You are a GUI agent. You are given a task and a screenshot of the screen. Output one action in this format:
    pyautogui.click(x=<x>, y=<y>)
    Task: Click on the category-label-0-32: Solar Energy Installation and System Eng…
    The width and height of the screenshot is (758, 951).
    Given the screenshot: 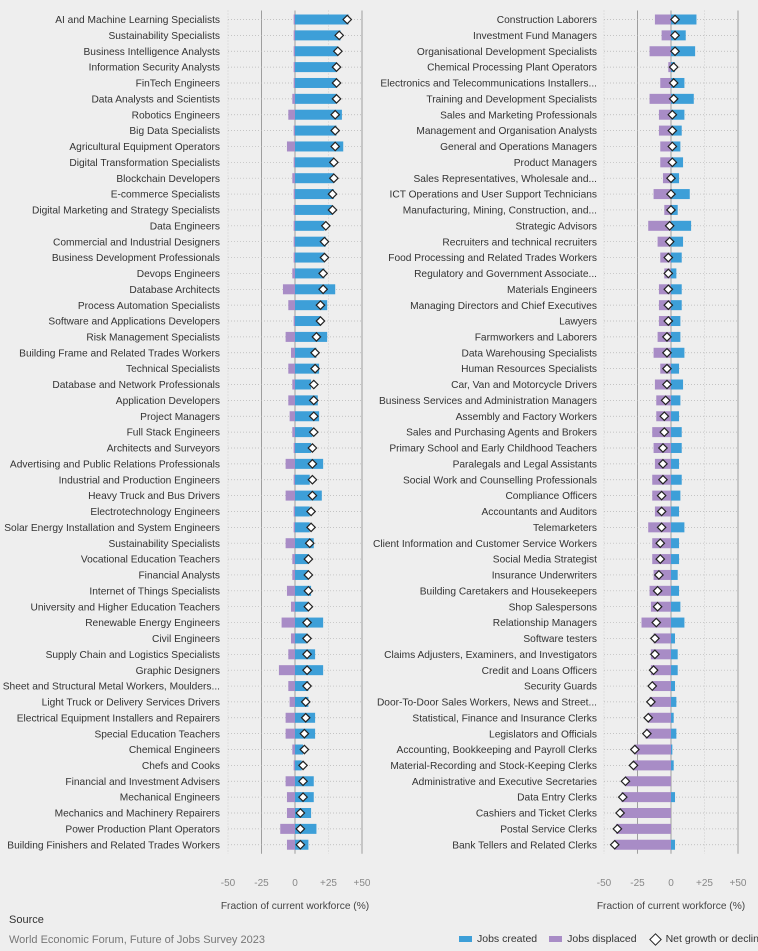 What is the action you would take?
    pyautogui.click(x=112, y=528)
    